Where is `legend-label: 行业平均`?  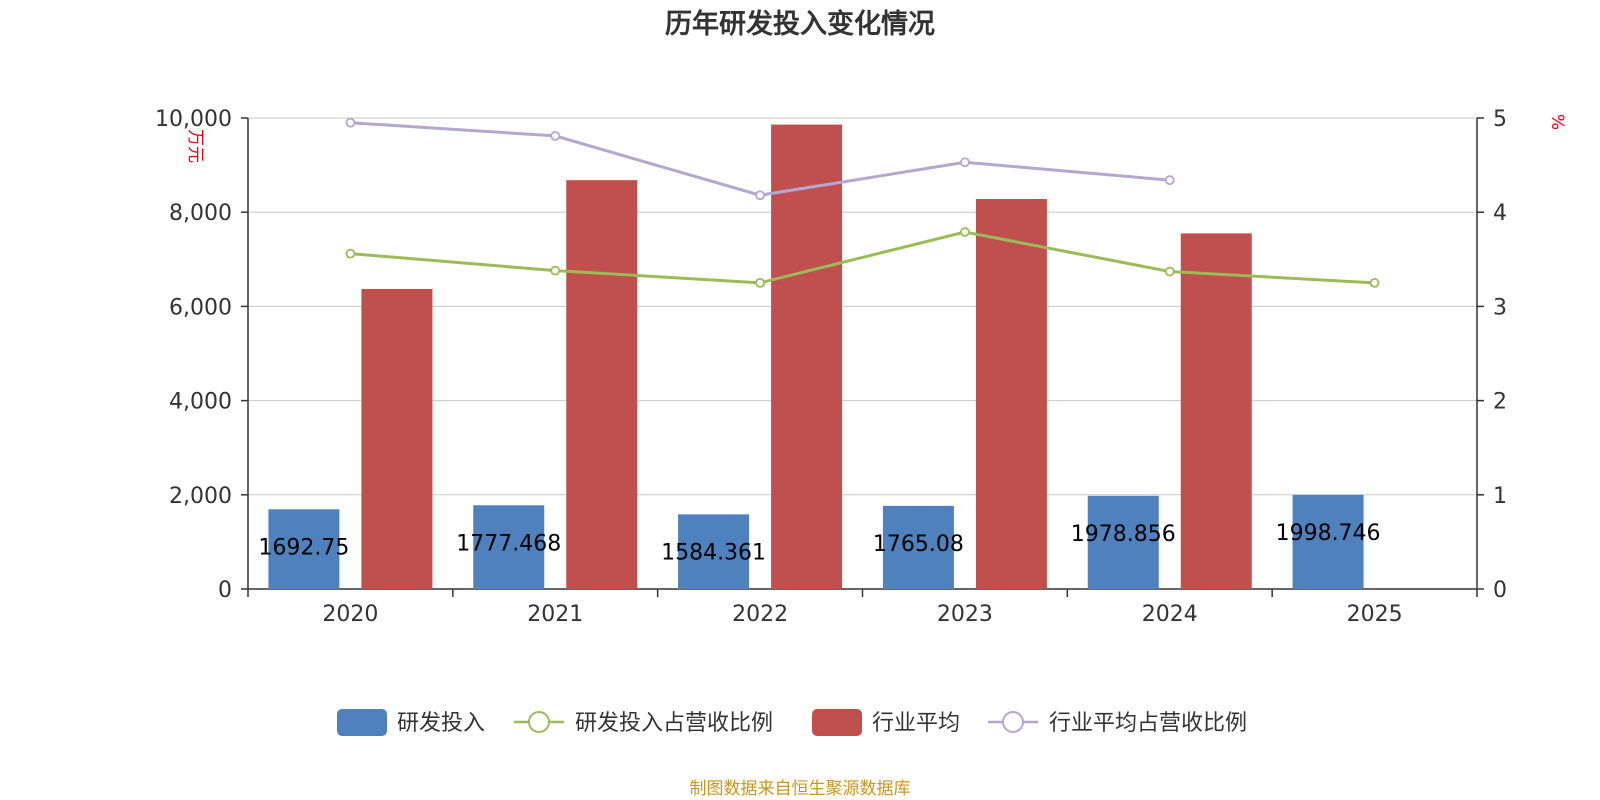 legend-label: 行业平均 is located at coordinates (916, 723).